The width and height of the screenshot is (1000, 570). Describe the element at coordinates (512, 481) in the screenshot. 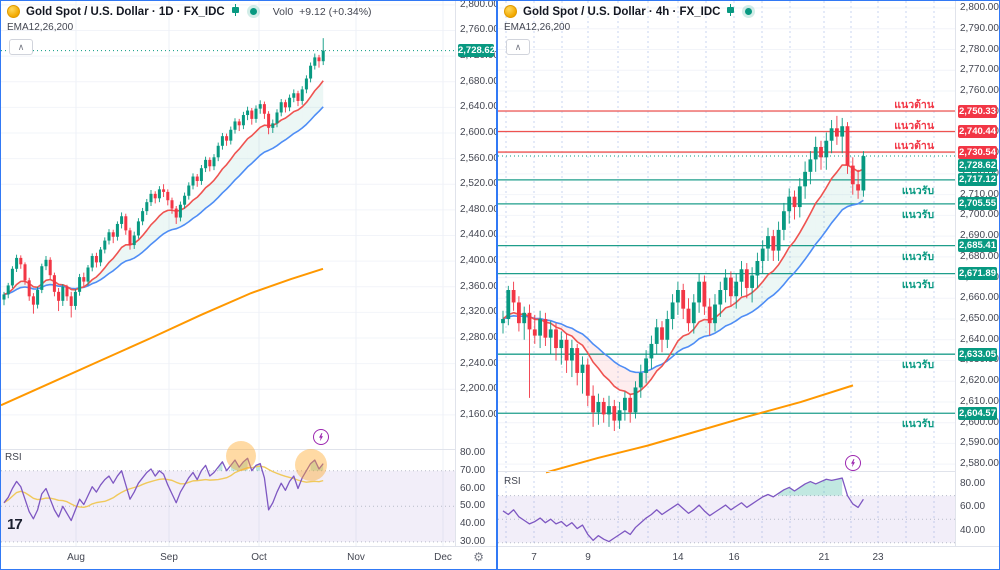

I see `4h-rsi-label: RSI` at that location.